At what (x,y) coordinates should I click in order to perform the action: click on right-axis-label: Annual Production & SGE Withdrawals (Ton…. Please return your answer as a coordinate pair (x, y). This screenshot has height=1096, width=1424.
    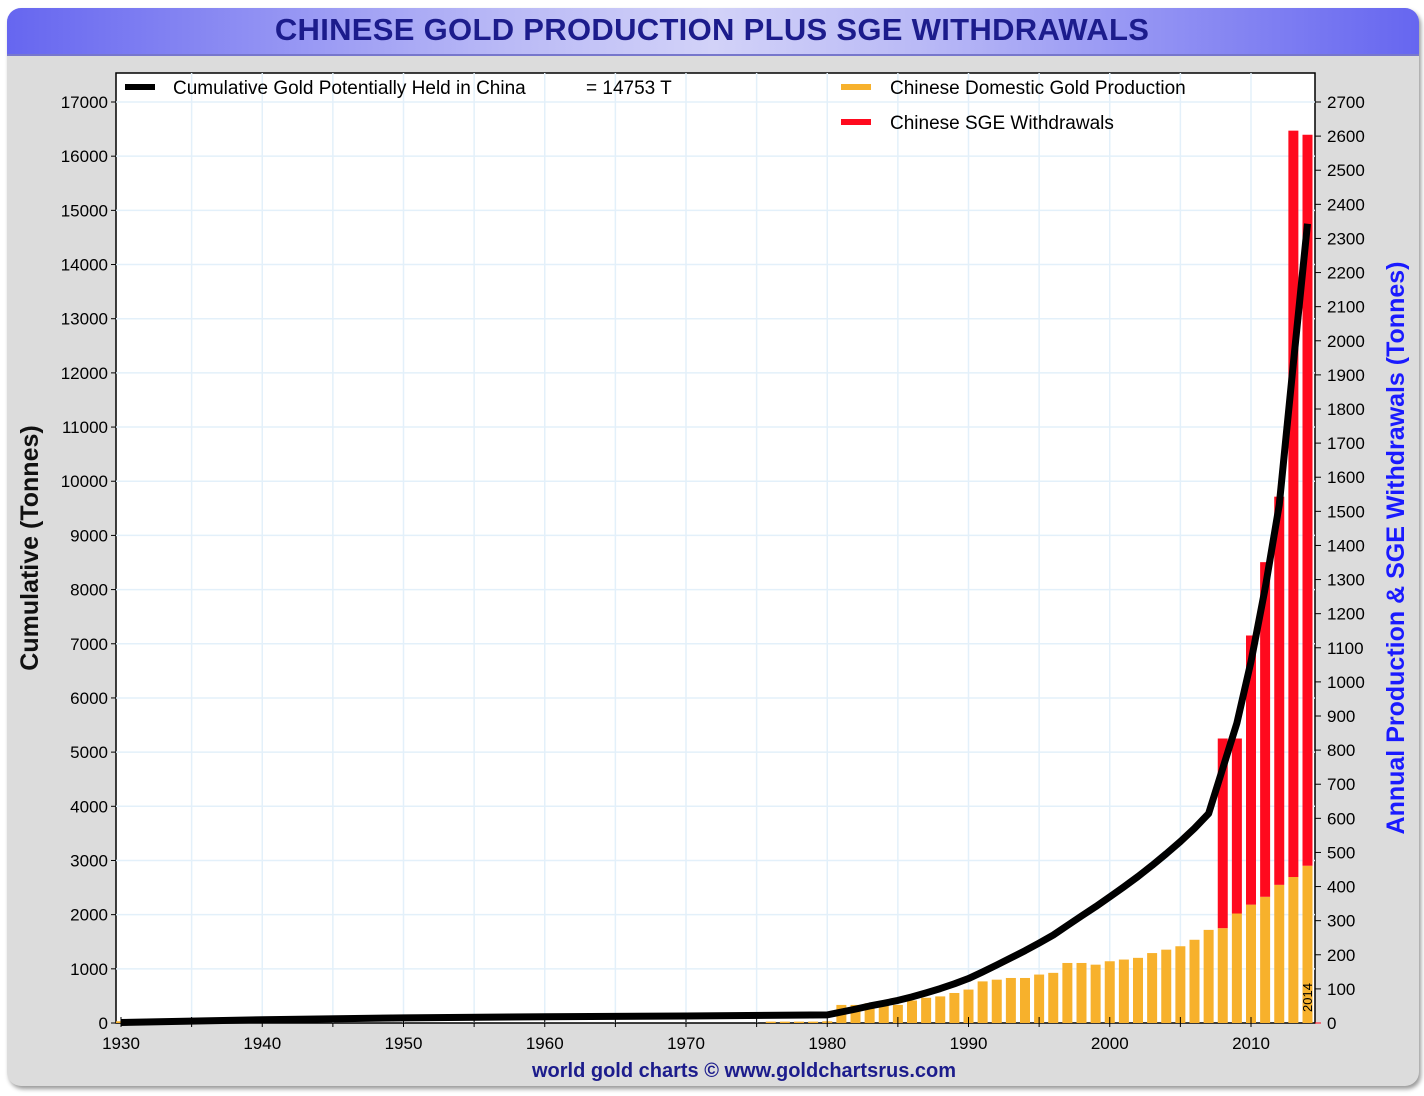
    Looking at the image, I should click on (1396, 548).